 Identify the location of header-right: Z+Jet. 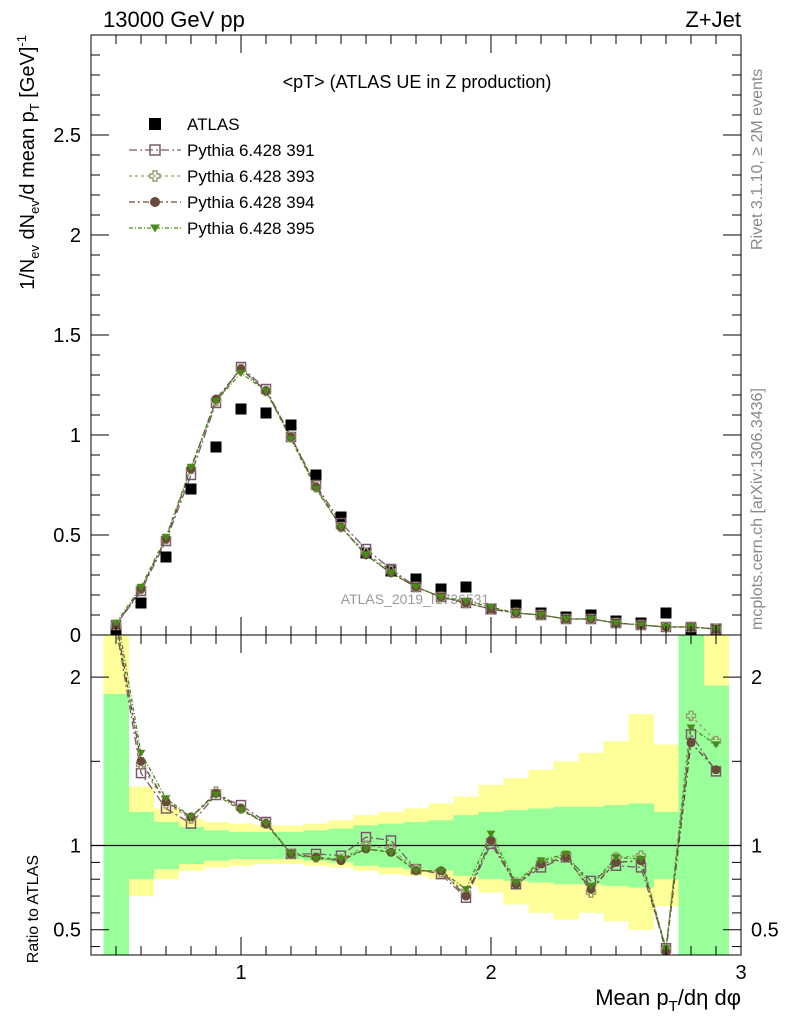
(713, 19).